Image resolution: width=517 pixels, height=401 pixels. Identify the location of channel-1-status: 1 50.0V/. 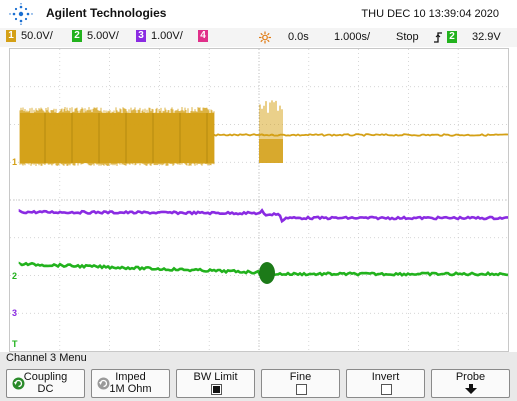
(29, 36).